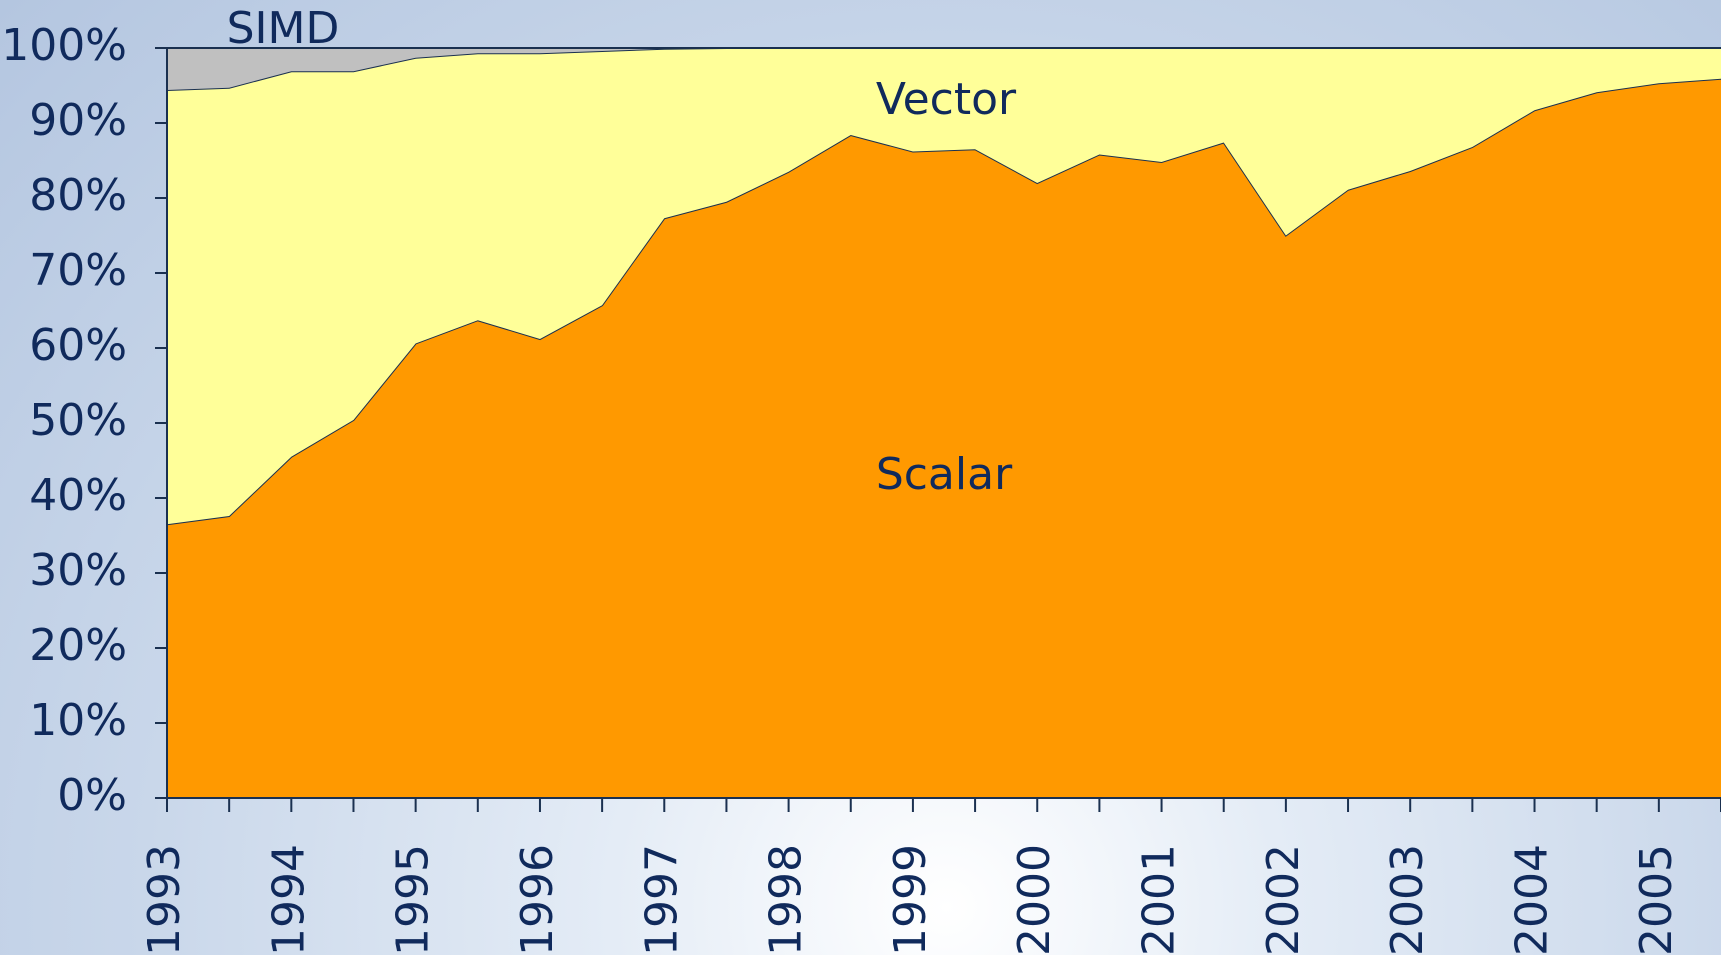 The width and height of the screenshot is (1721, 955). I want to click on x-tick-label: 1998, so click(786, 899).